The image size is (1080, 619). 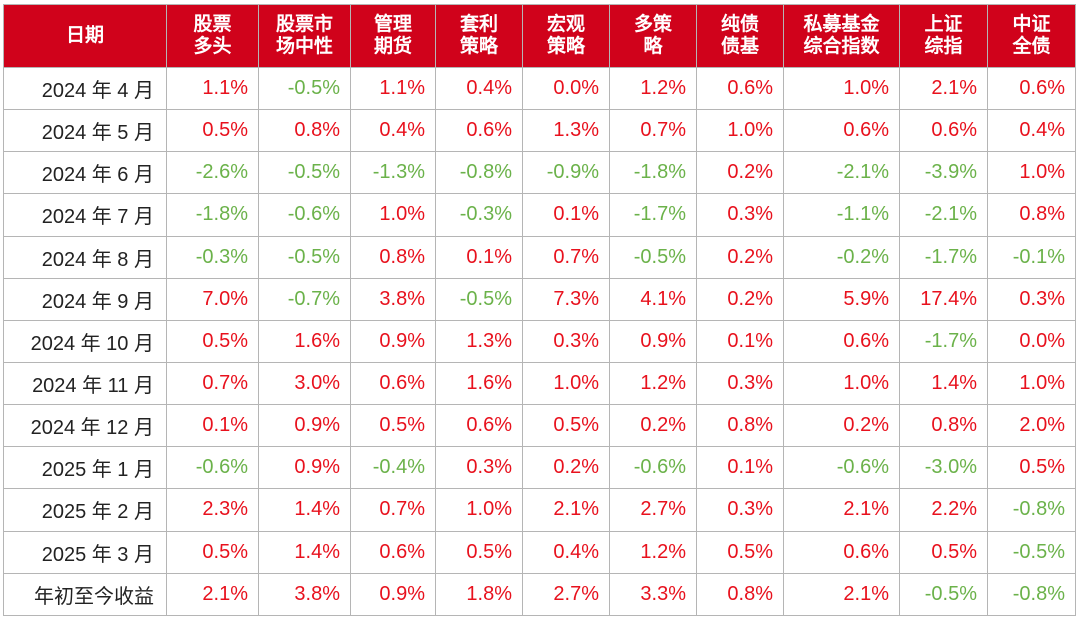 I want to click on column-header-8: 私募基金 综合指数, so click(x=841, y=36).